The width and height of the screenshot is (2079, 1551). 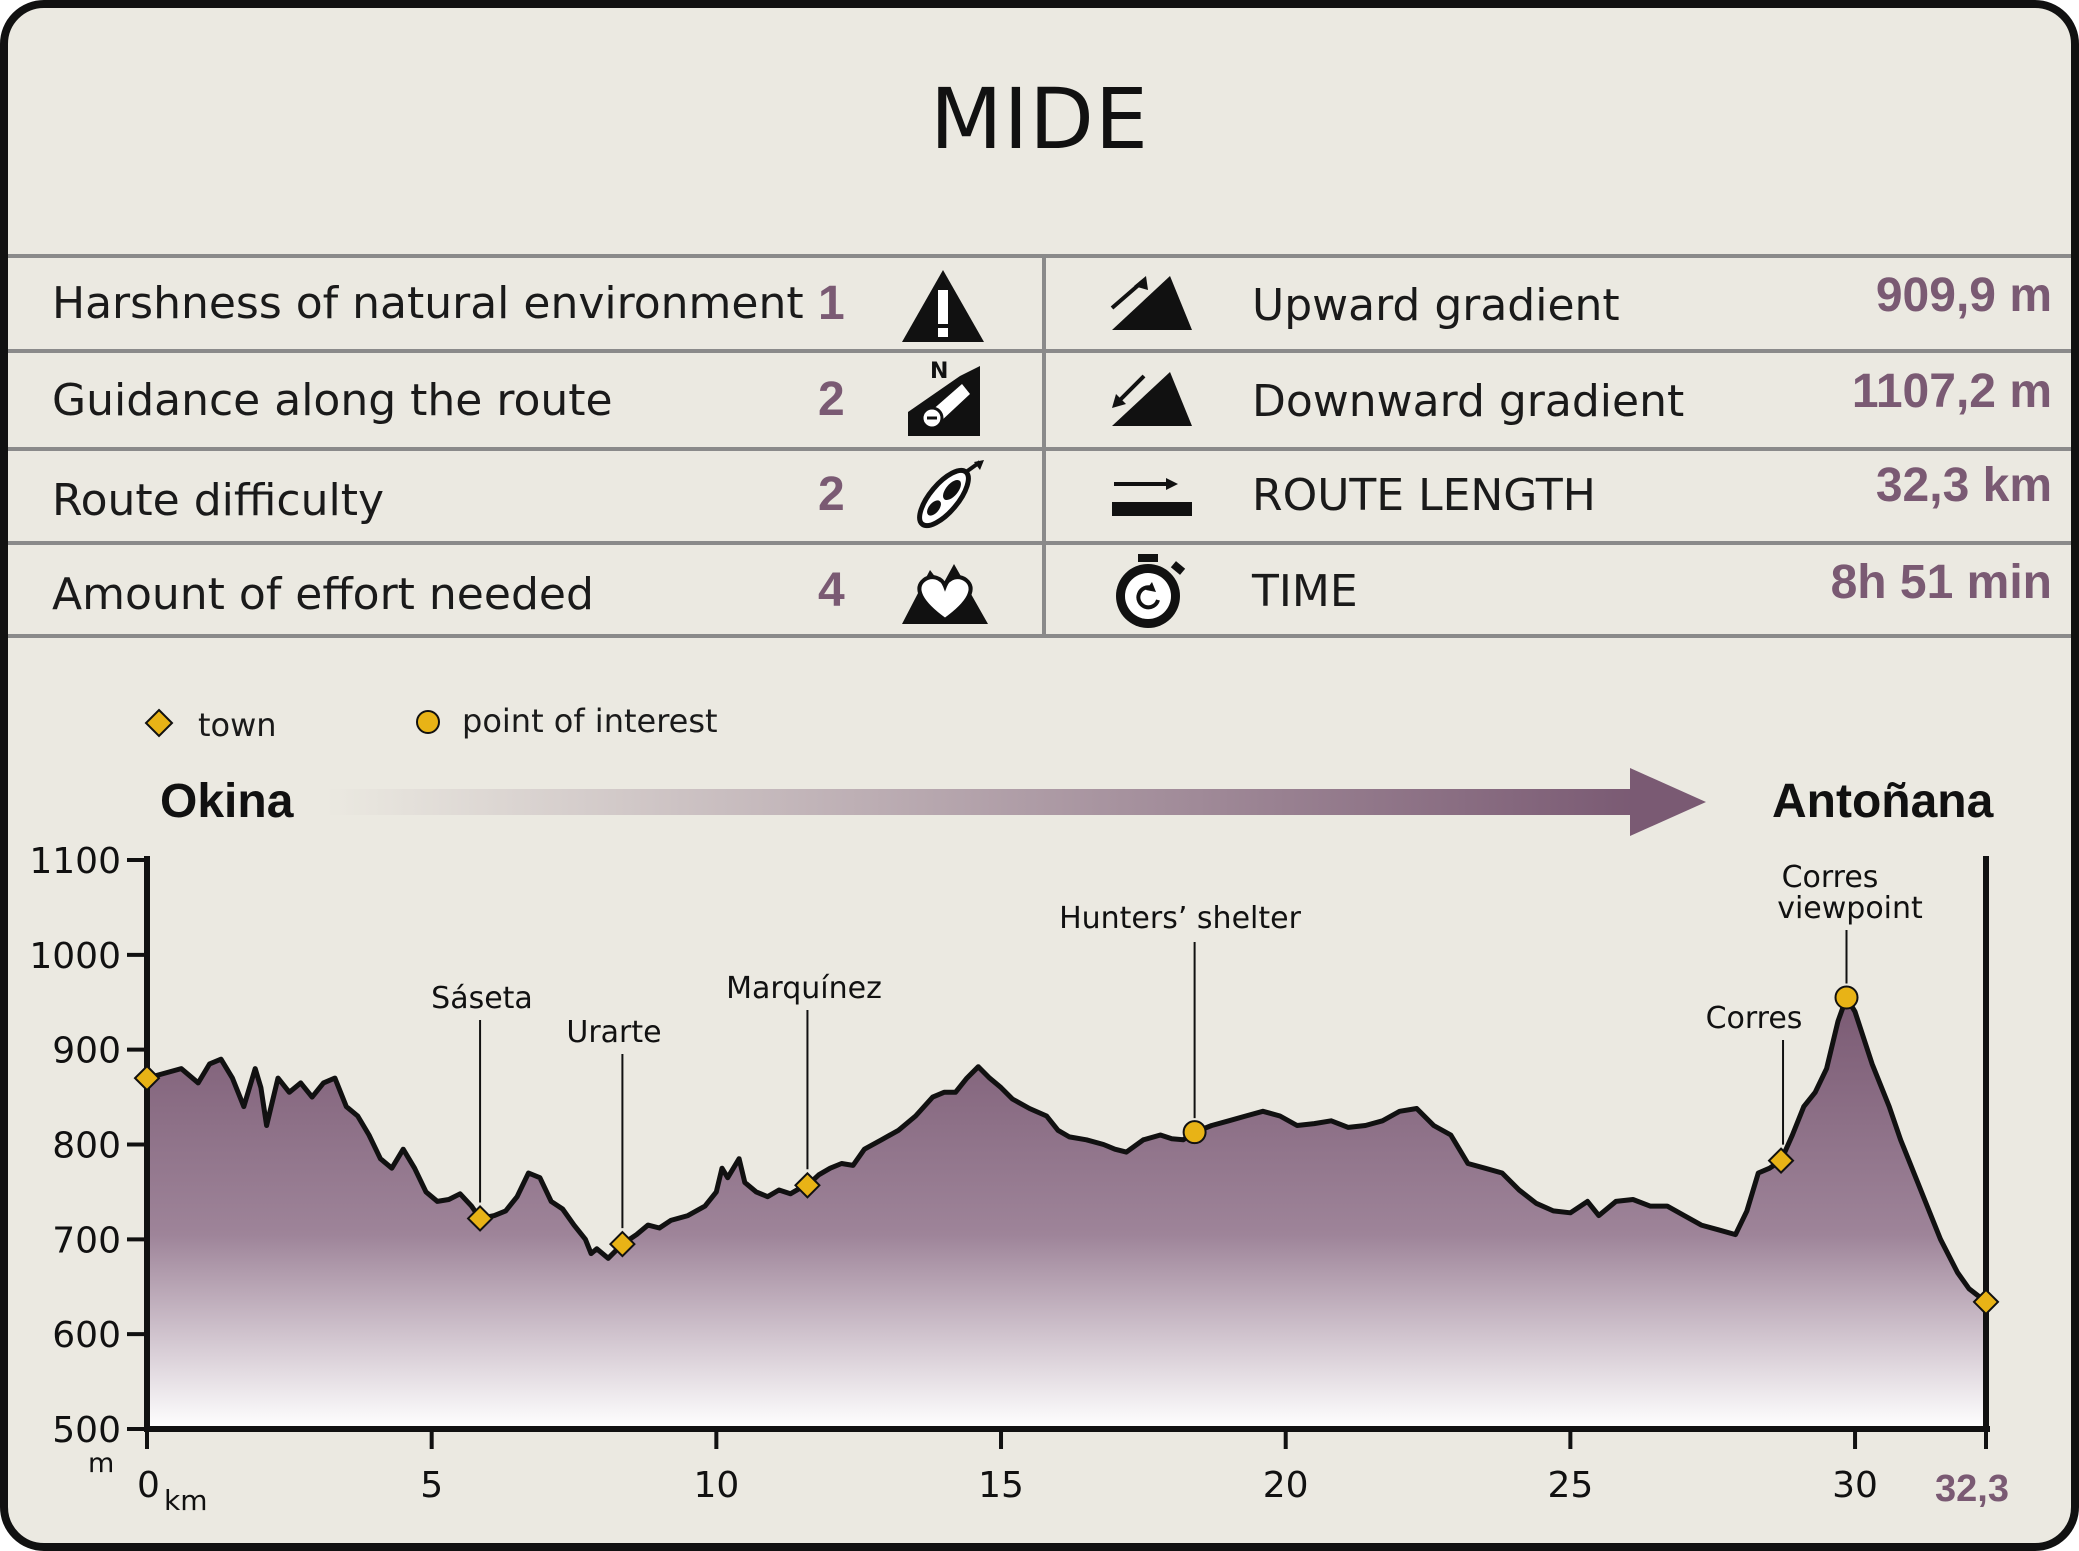 What do you see at coordinates (237, 725) in the screenshot?
I see `legend-town-label: town` at bounding box center [237, 725].